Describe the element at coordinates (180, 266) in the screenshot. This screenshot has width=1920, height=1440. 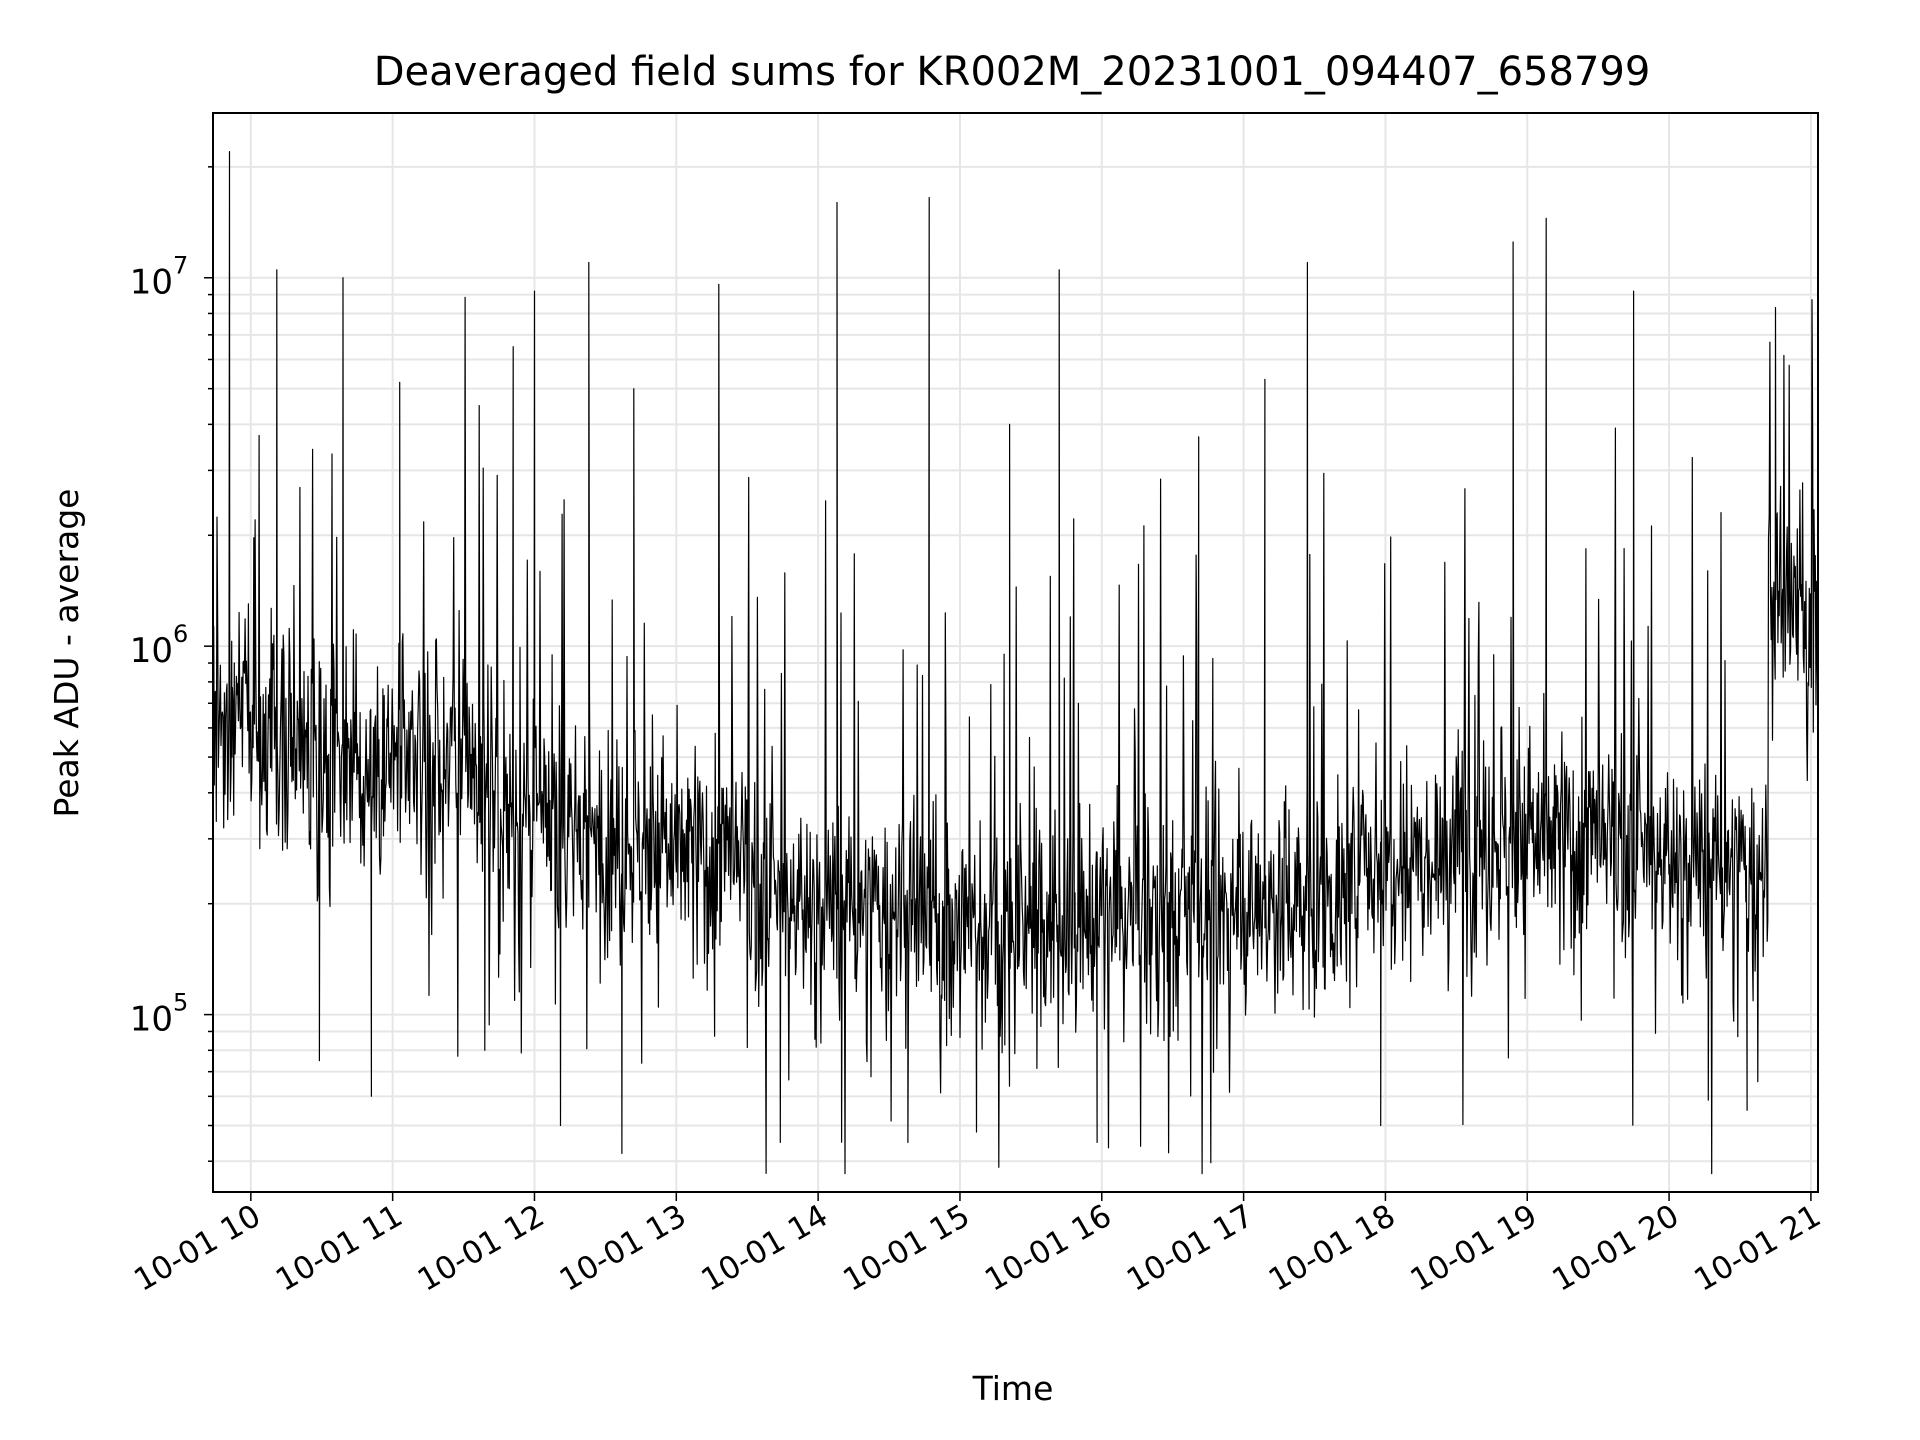
I see `y-tick-exponent: 7` at that location.